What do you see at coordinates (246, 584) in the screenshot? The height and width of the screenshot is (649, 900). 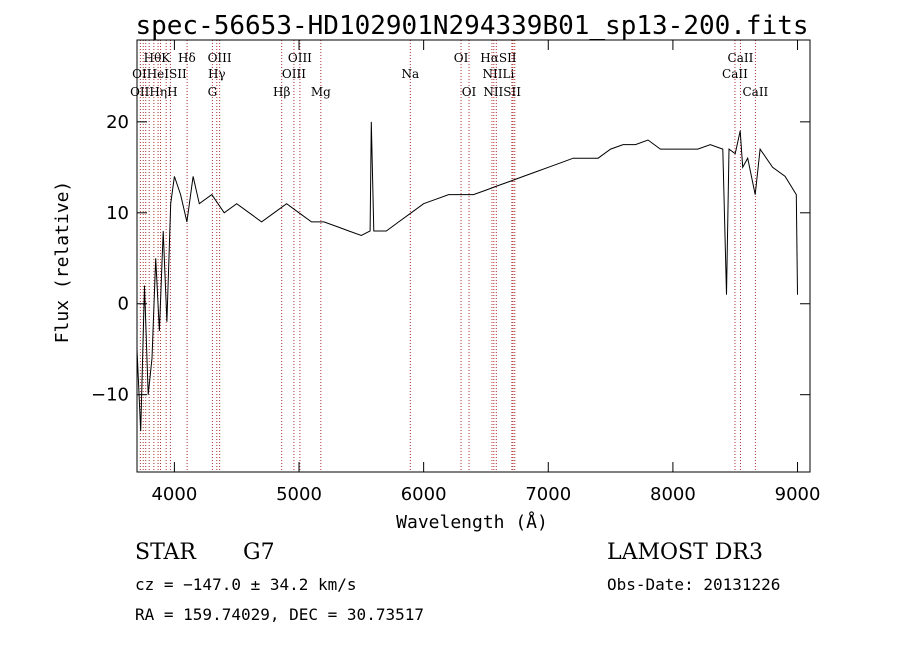 I see `redshift-text: cz = −147.0 ± 34.2 km/s` at bounding box center [246, 584].